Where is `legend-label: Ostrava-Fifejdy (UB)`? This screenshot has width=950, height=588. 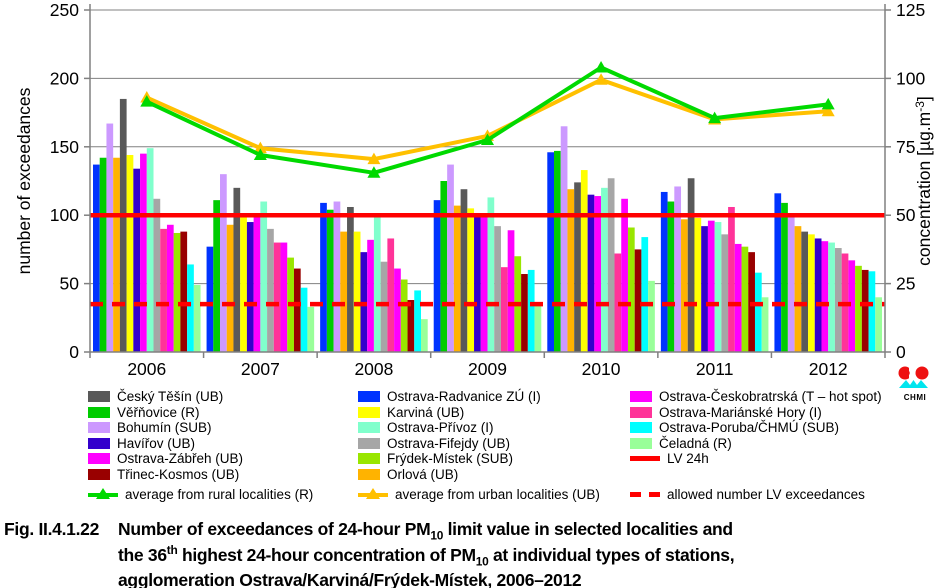
legend-label: Ostrava-Fifejdy (UB) is located at coordinates (449, 443).